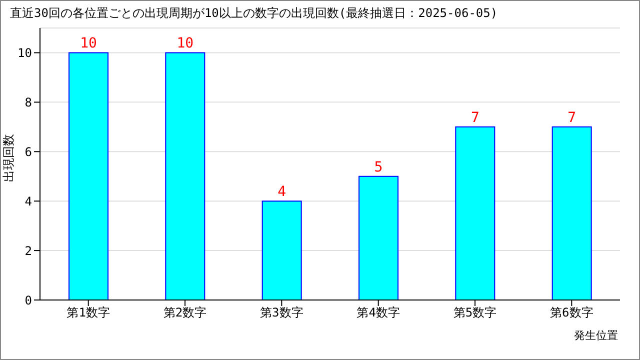  I want to click on chart-title: 直近30回の各位置ごとの出現周期が10以上の数字の出現回数(最終抽選日：2025-06-05), so click(254, 13).